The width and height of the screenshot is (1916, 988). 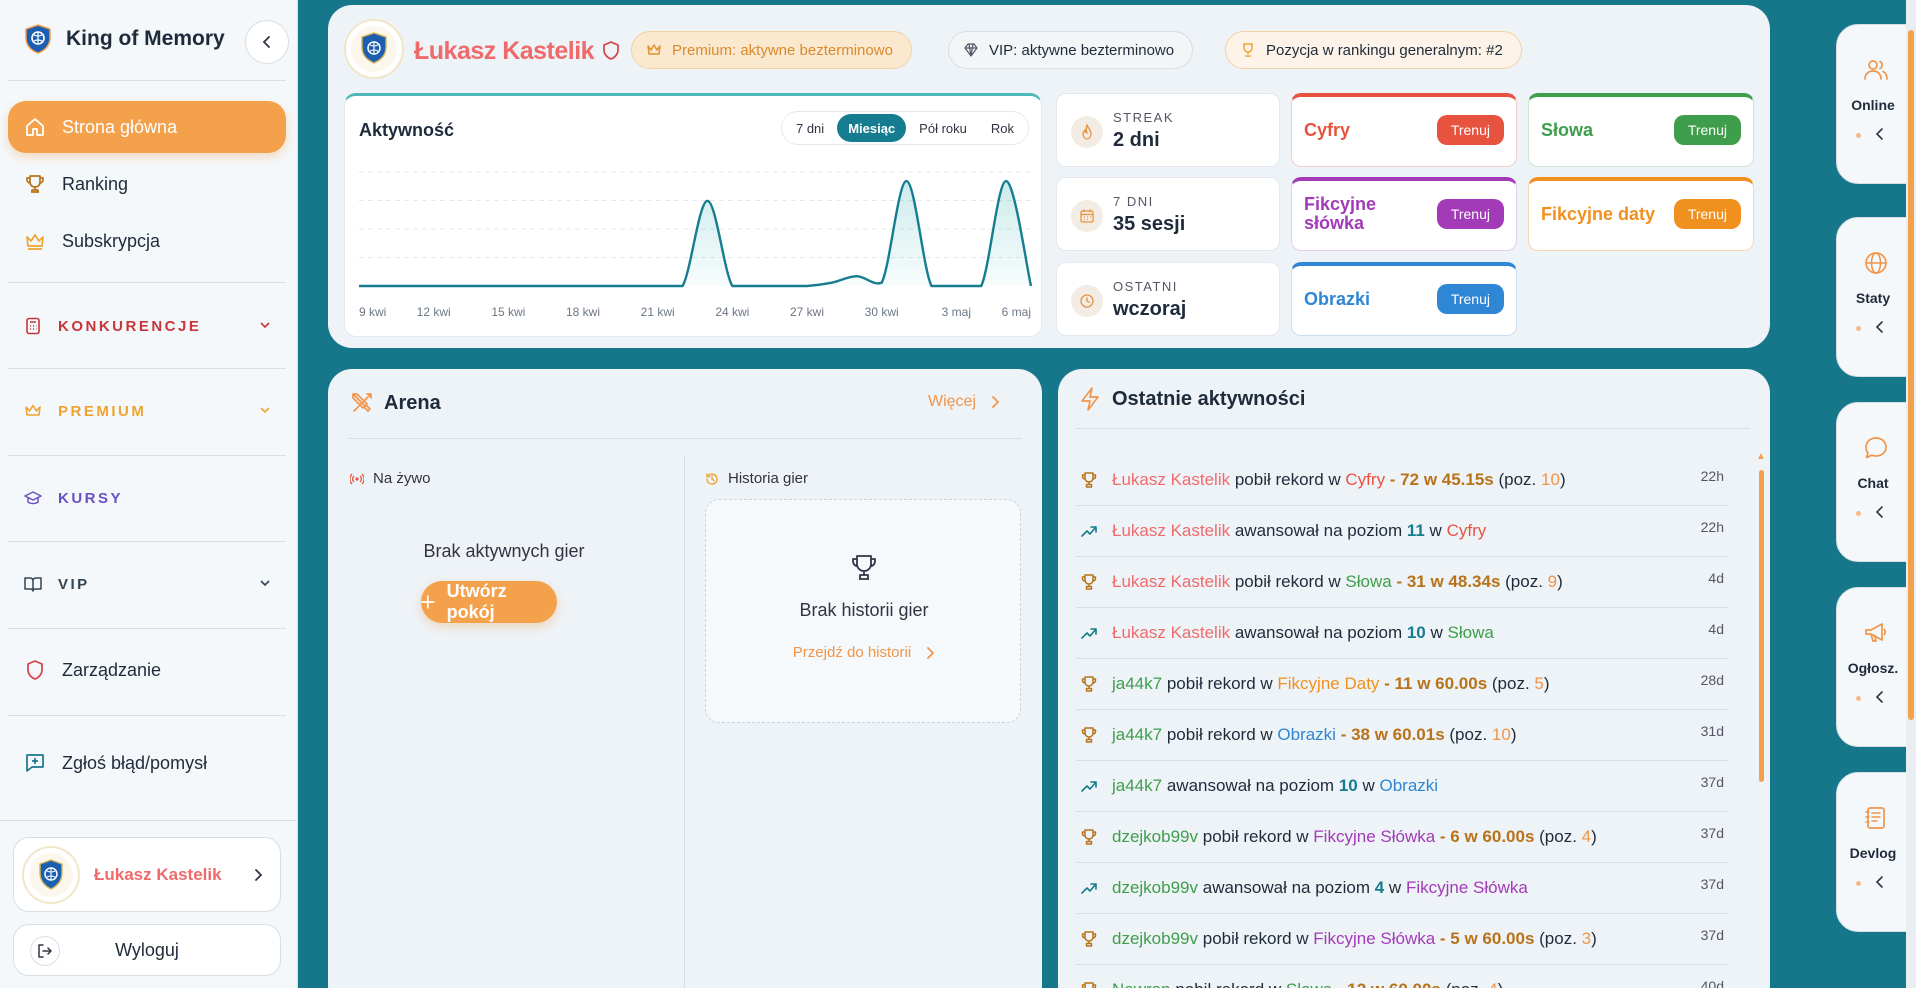 What do you see at coordinates (51, 874) in the screenshot?
I see `avatar` at bounding box center [51, 874].